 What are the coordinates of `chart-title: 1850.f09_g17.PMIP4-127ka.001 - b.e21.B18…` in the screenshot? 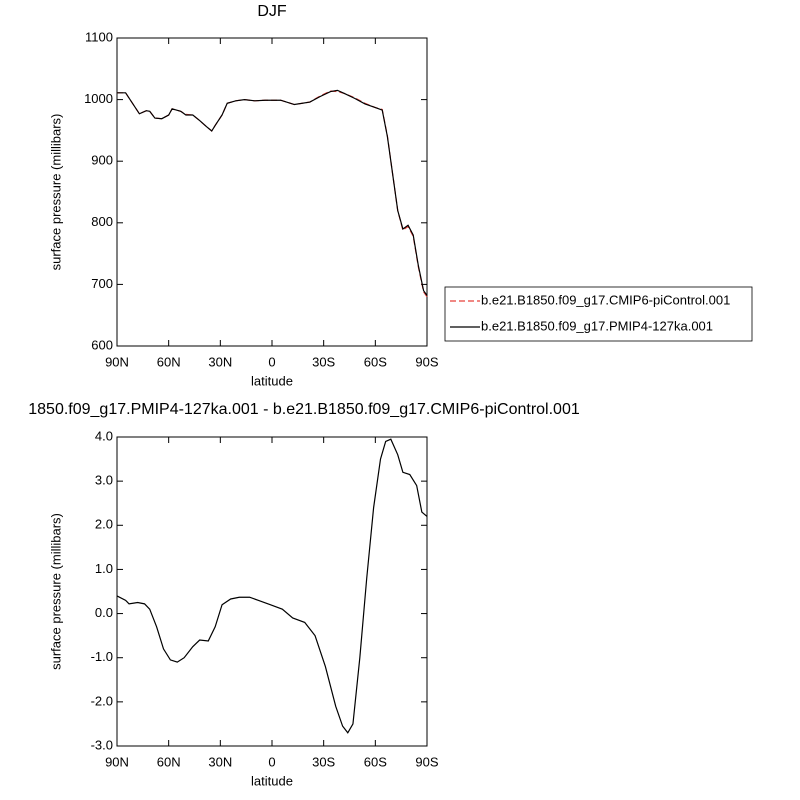 It's located at (304, 409).